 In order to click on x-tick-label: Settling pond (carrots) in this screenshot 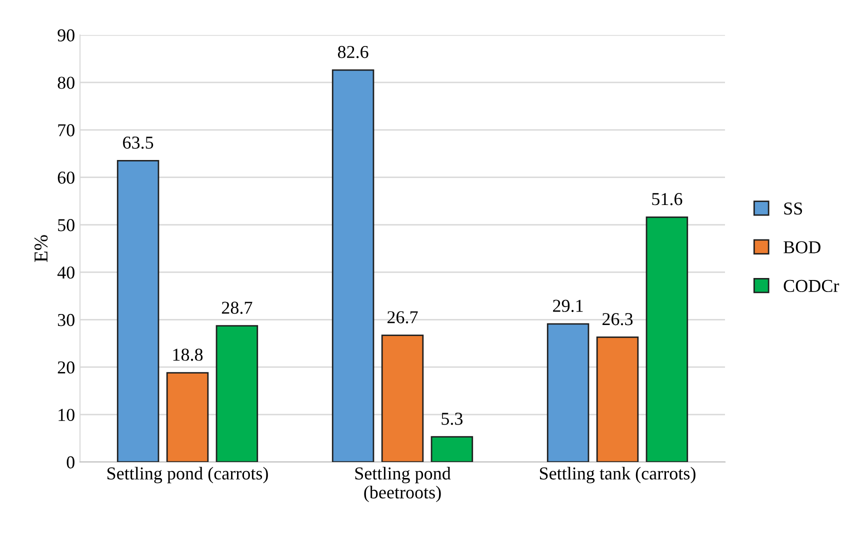, I will do `click(187, 475)`.